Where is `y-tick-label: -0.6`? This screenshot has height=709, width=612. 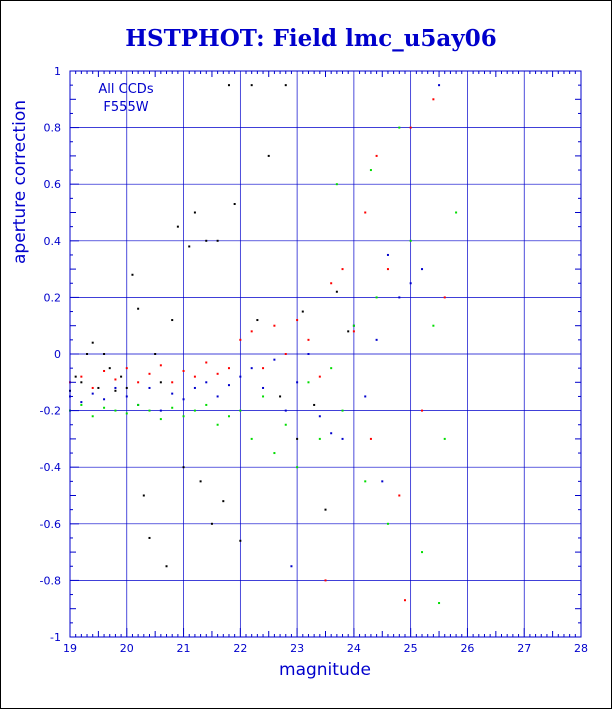
y-tick-label: -0.6 is located at coordinates (50, 524).